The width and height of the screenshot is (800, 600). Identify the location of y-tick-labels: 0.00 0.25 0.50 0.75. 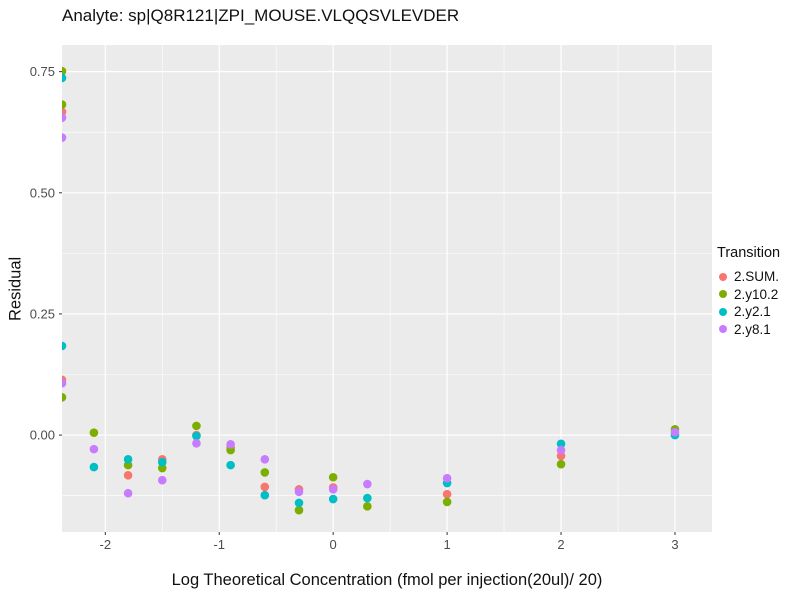
(42, 253).